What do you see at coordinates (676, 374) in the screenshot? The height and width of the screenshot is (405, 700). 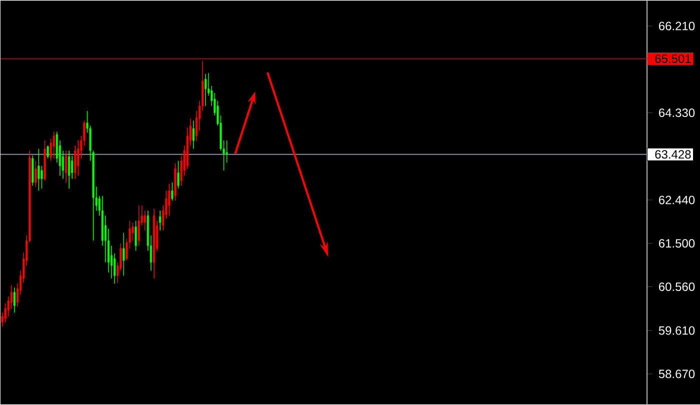 I see `y-tick-label: 58.670` at bounding box center [676, 374].